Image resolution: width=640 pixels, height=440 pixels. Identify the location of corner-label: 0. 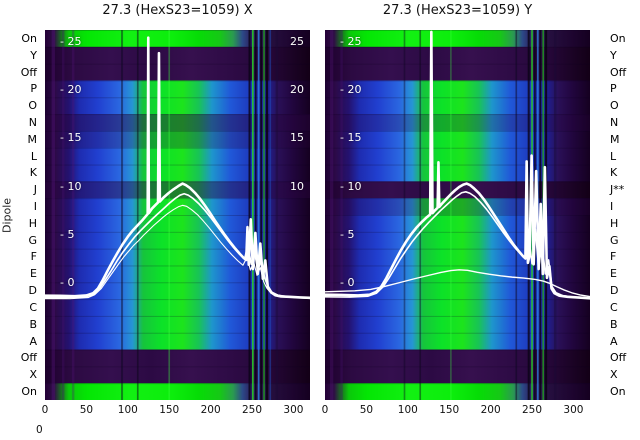
(39, 430).